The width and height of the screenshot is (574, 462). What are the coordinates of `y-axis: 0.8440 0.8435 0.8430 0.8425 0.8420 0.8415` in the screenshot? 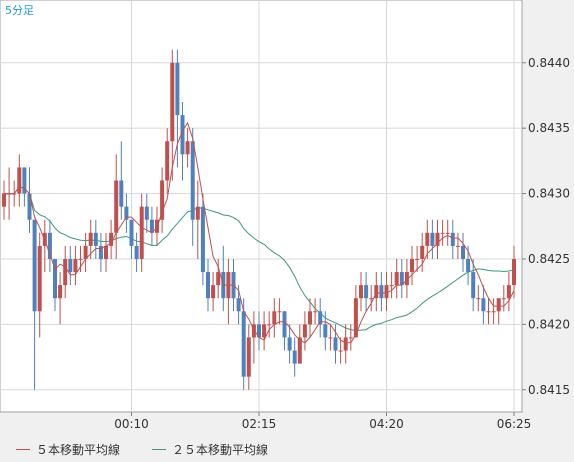 It's located at (546, 226).